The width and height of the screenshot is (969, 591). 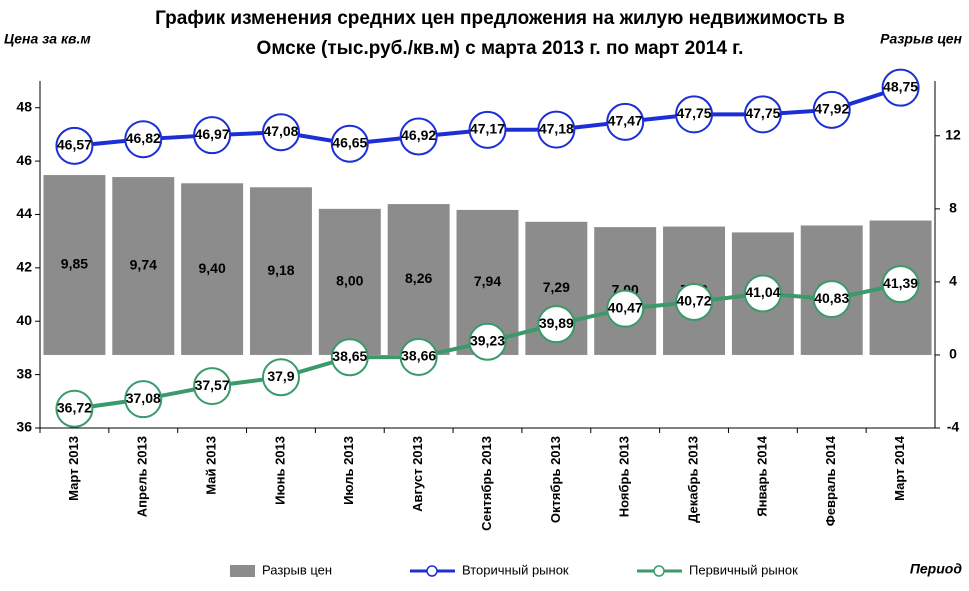 I want to click on data-label: 46,82, so click(x=143, y=138).